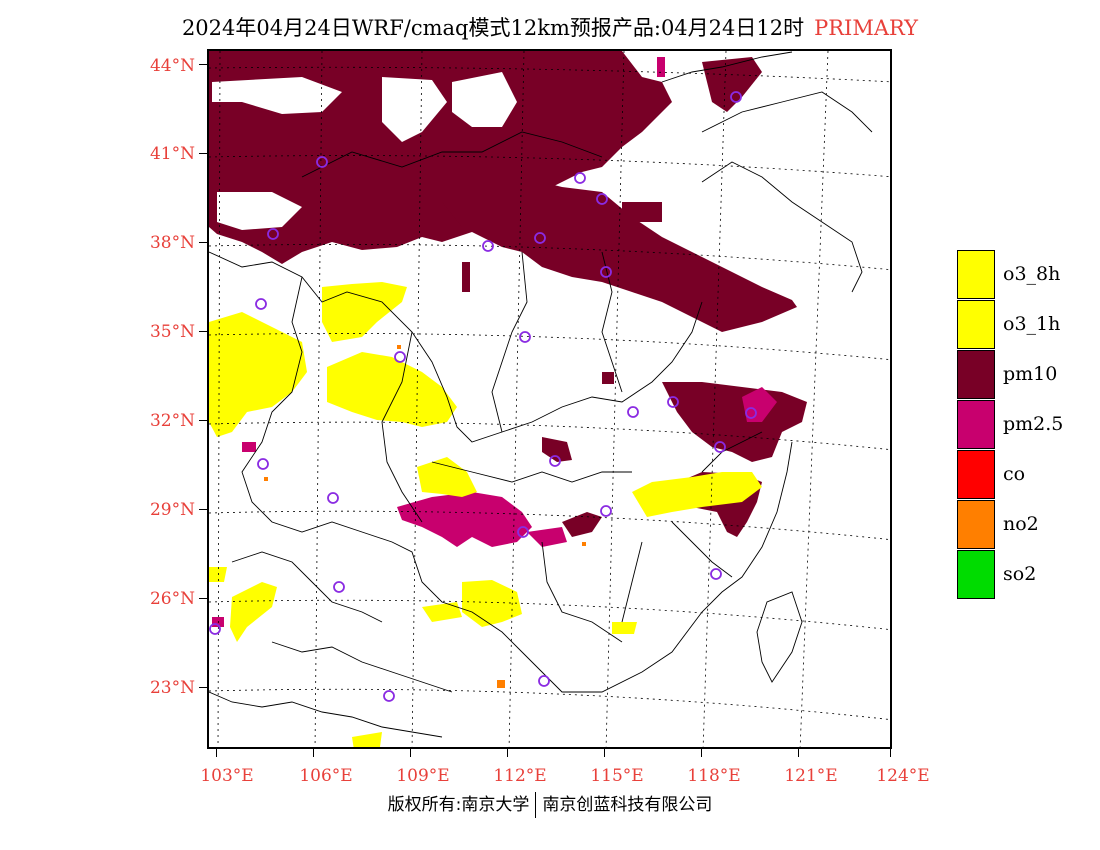  Describe the element at coordinates (1014, 474) in the screenshot. I see `legend-label: co` at that location.